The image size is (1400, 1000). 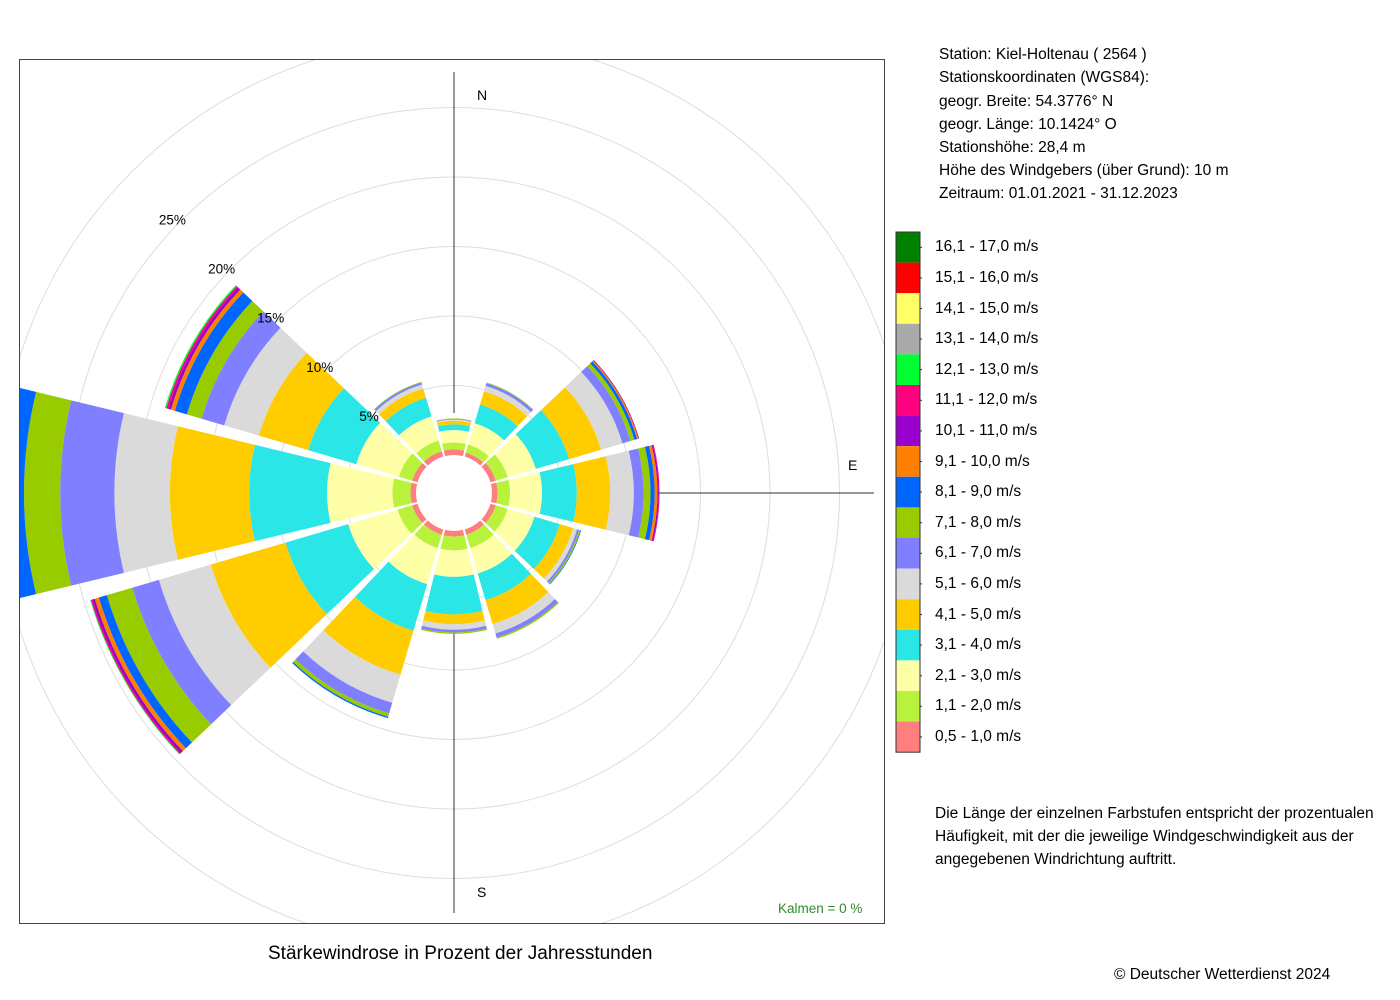 I want to click on legend-label: 16,1 - 17,0 m/s, so click(x=987, y=247).